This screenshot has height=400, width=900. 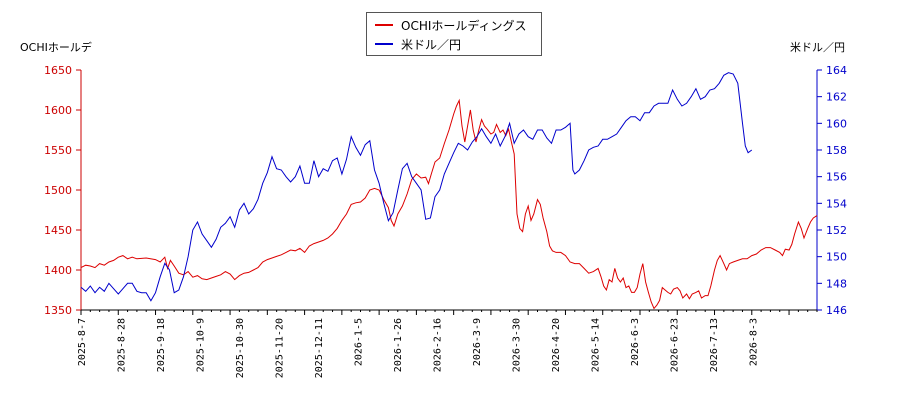 I want to click on legend: OCHIホールディングス 米ドル／円, so click(x=454, y=34).